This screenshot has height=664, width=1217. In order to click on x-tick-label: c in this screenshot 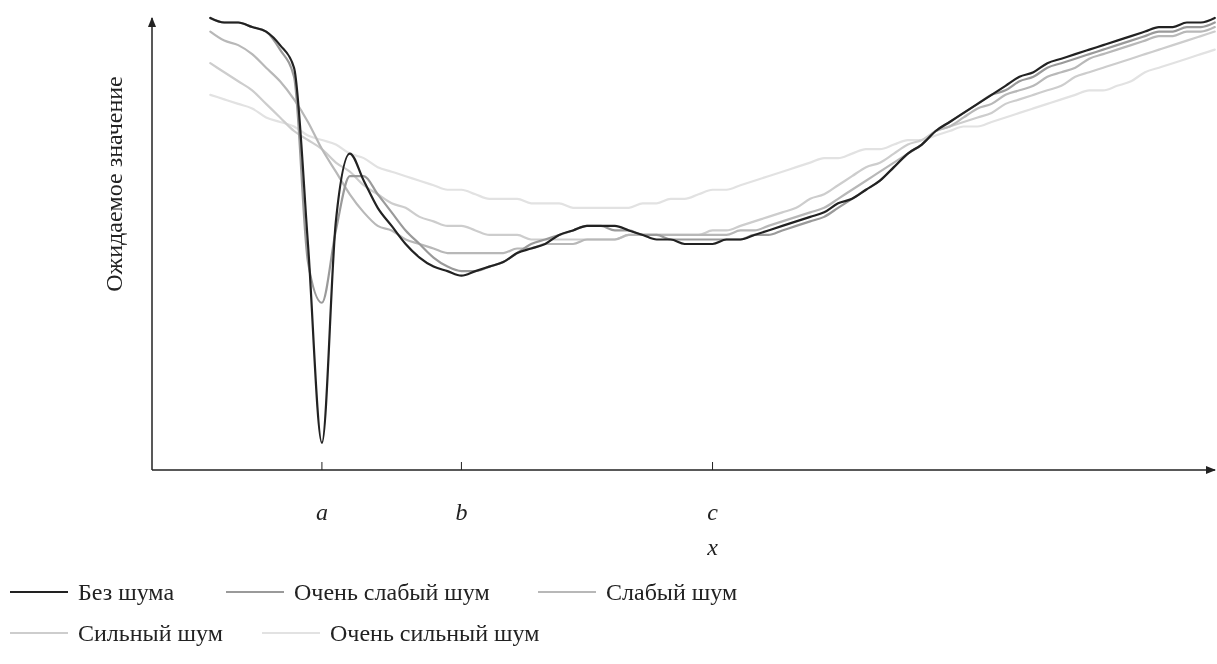, I will do `click(713, 512)`.